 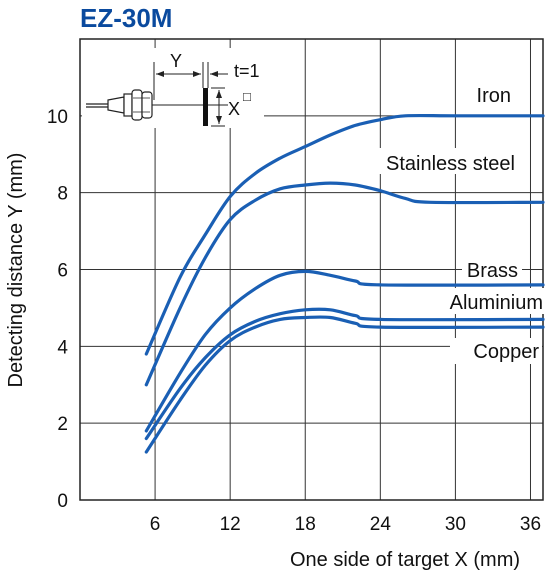 I want to click on label-bg-copper, so click(x=496, y=351).